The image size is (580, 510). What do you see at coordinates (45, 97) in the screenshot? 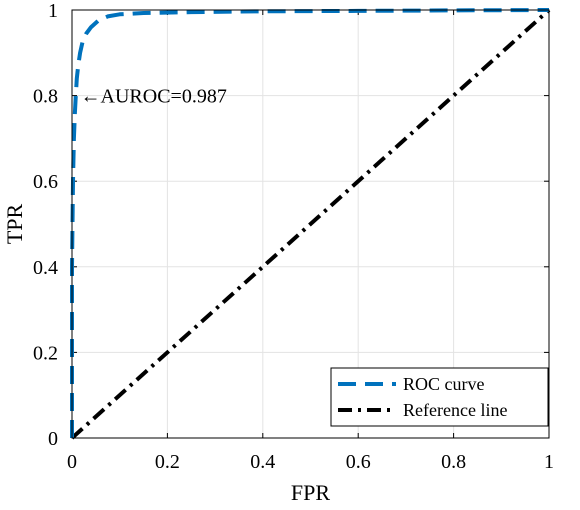
I see `y-tick-label: 0.8` at bounding box center [45, 97].